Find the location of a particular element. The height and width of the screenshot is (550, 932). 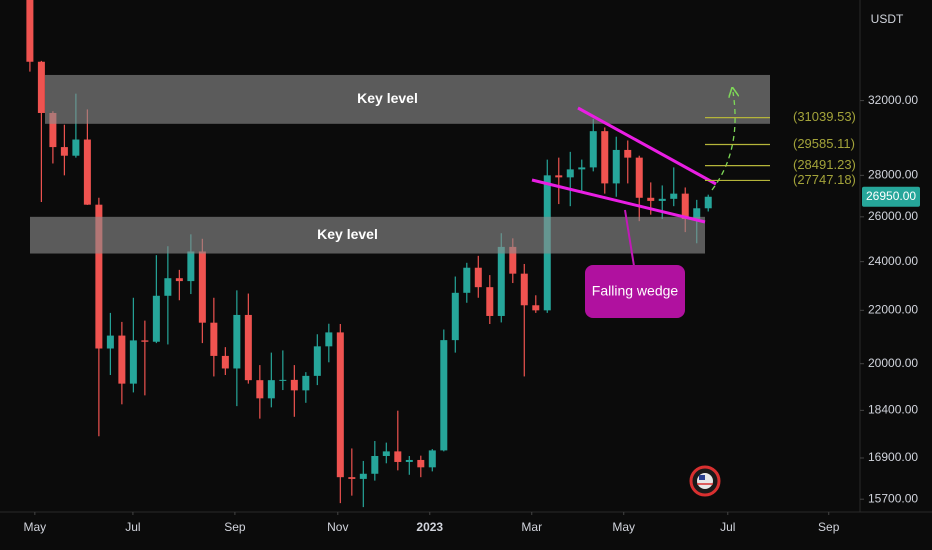

wedge-upper-line is located at coordinates (647, 146).